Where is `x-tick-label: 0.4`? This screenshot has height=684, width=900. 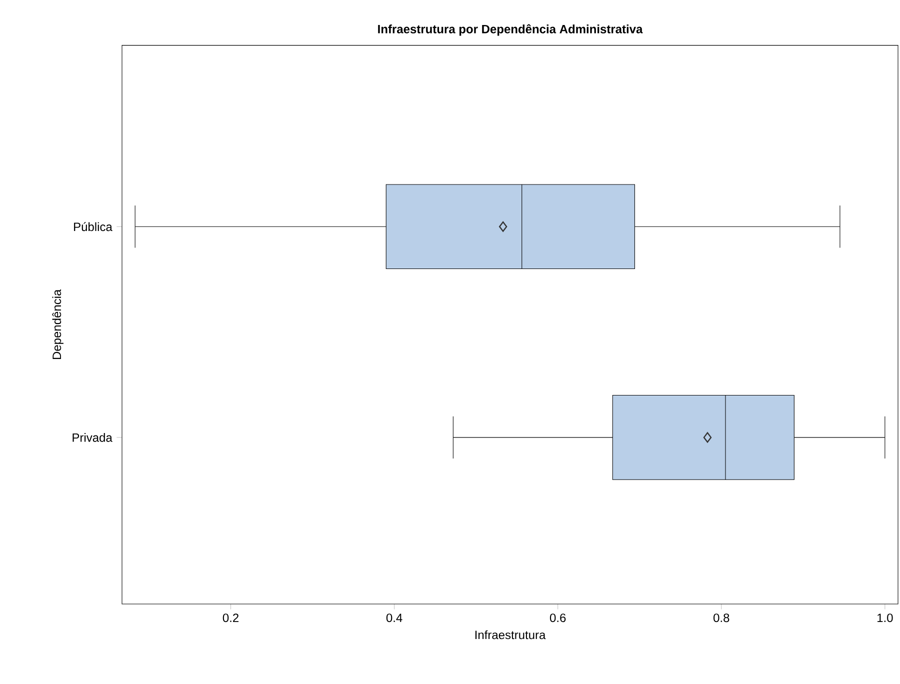
x-tick-label: 0.4 is located at coordinates (394, 618).